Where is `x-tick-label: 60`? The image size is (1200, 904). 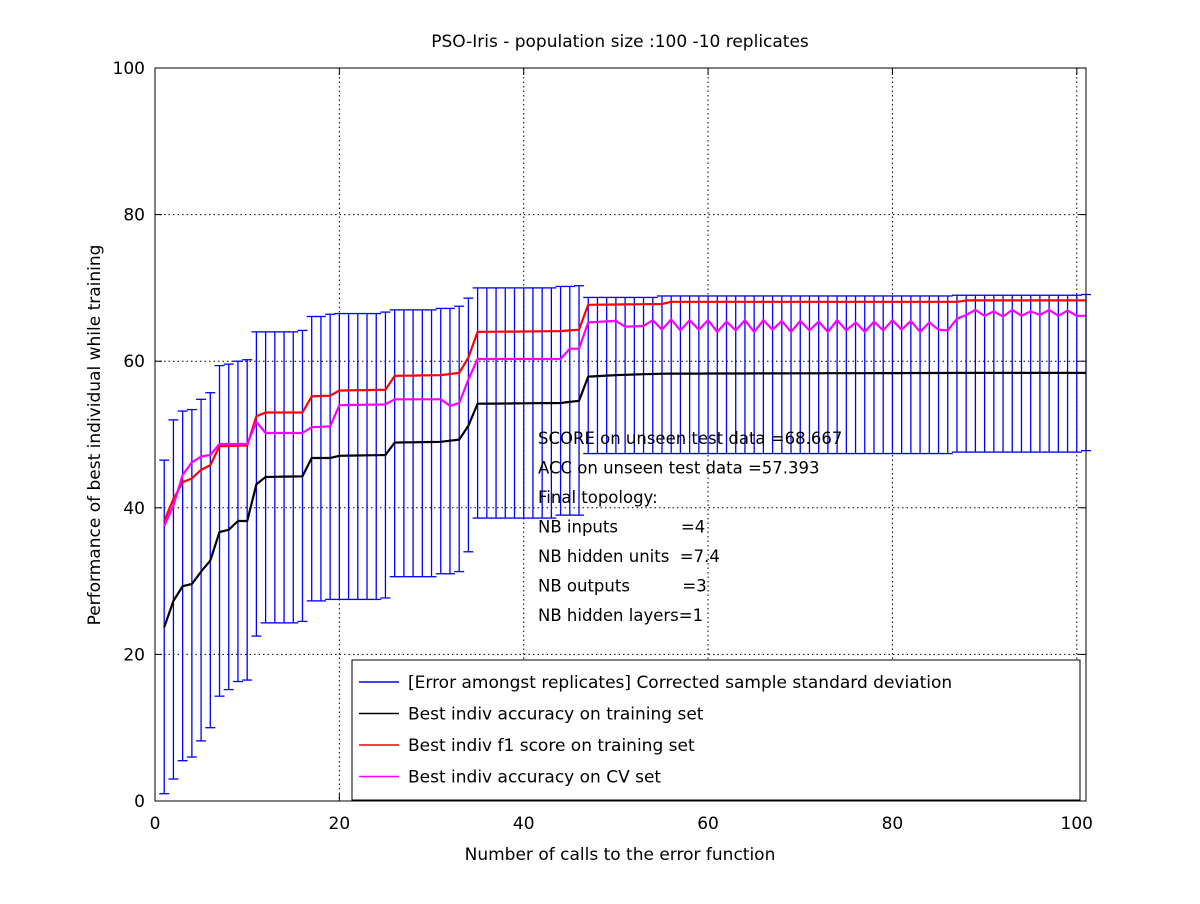
x-tick-label: 60 is located at coordinates (708, 824).